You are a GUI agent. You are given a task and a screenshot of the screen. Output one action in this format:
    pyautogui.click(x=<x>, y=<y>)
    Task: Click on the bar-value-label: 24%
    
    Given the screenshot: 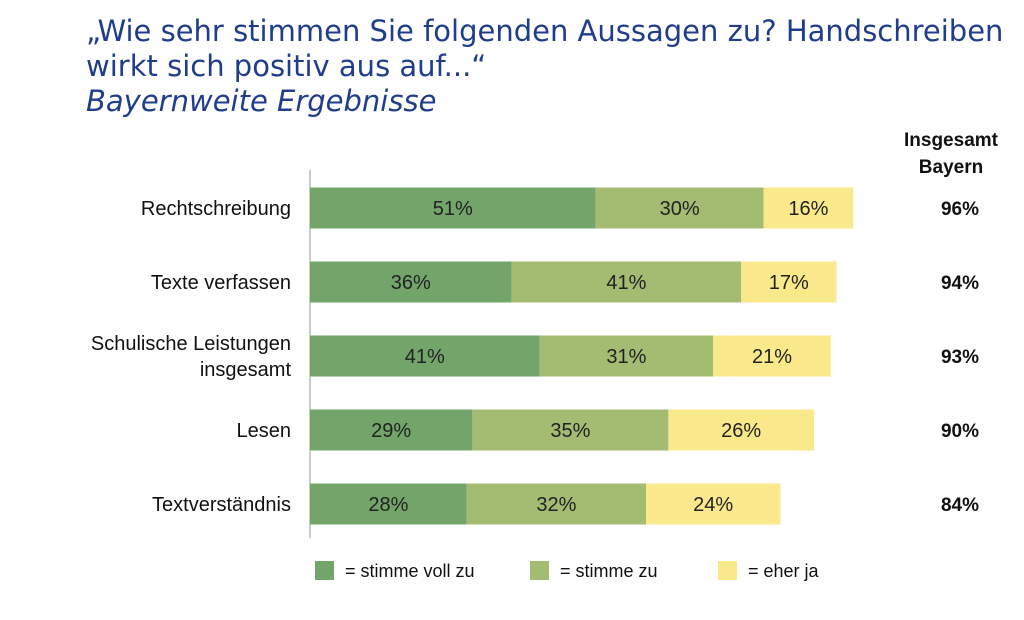 What is the action you would take?
    pyautogui.click(x=713, y=505)
    